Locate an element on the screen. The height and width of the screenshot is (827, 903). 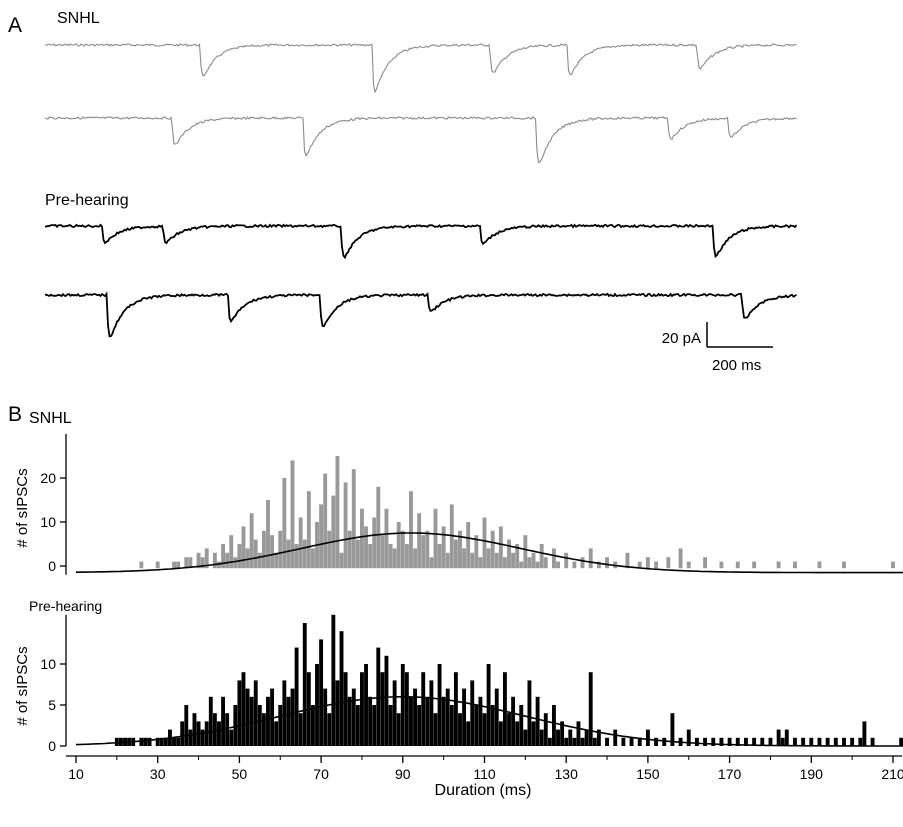
x-tick-label: 10 is located at coordinates (76, 774).